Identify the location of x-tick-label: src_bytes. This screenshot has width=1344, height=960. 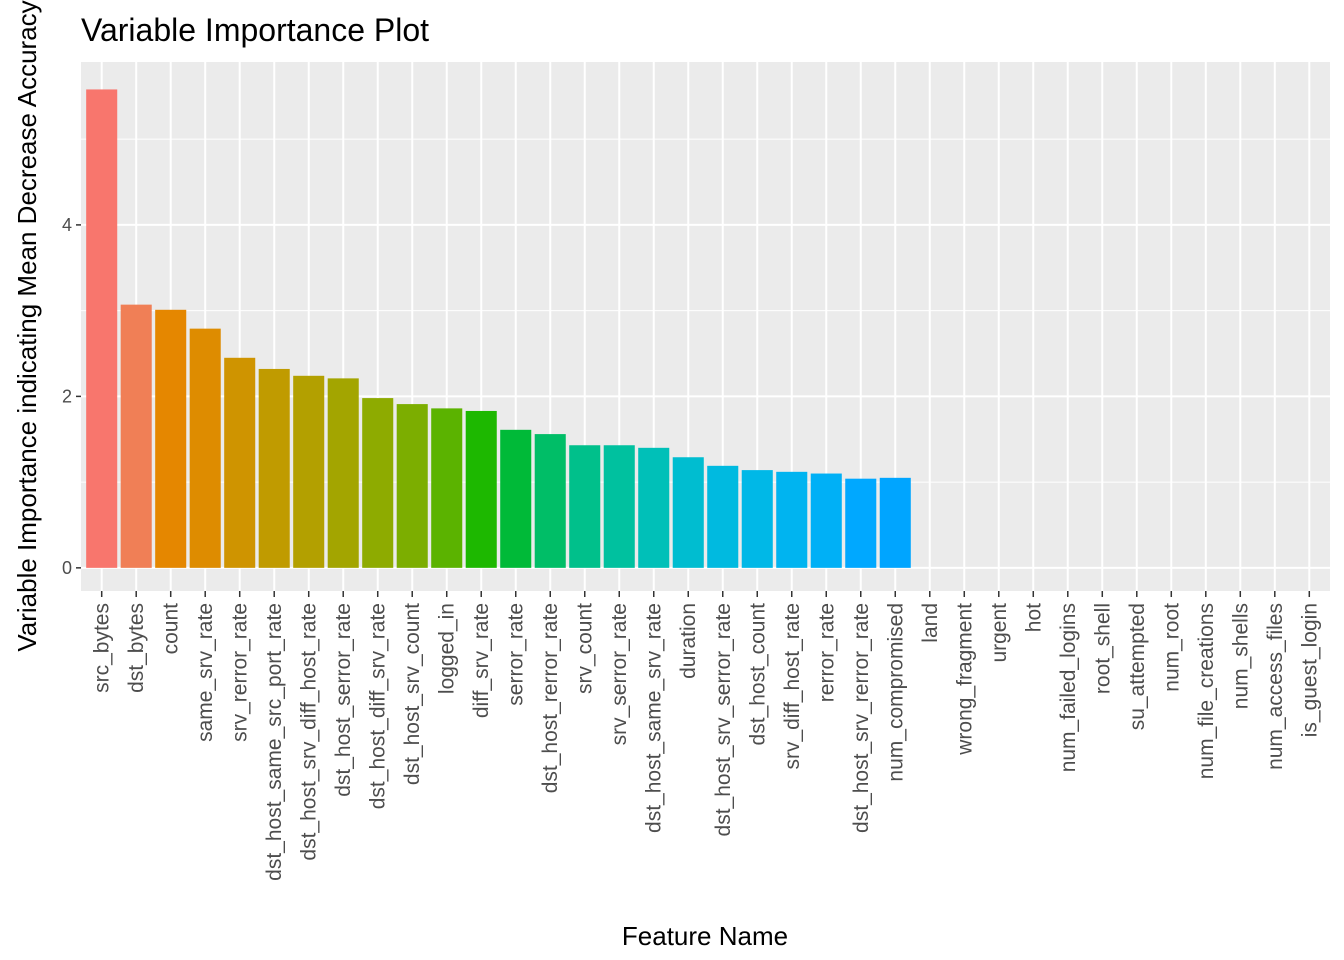
(102, 648).